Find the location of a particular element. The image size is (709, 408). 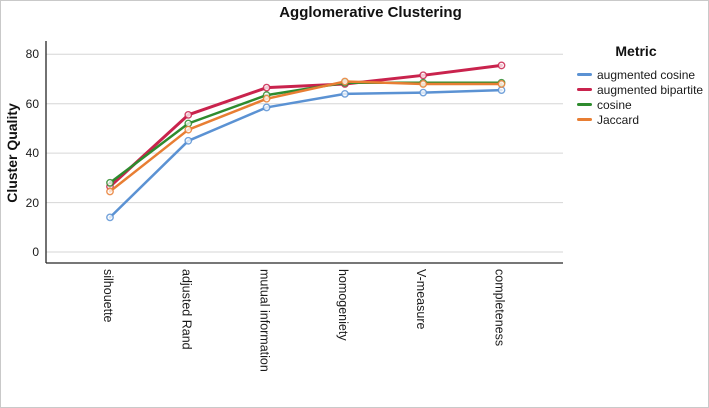

data-point-jaccard-completeness is located at coordinates (501, 84).